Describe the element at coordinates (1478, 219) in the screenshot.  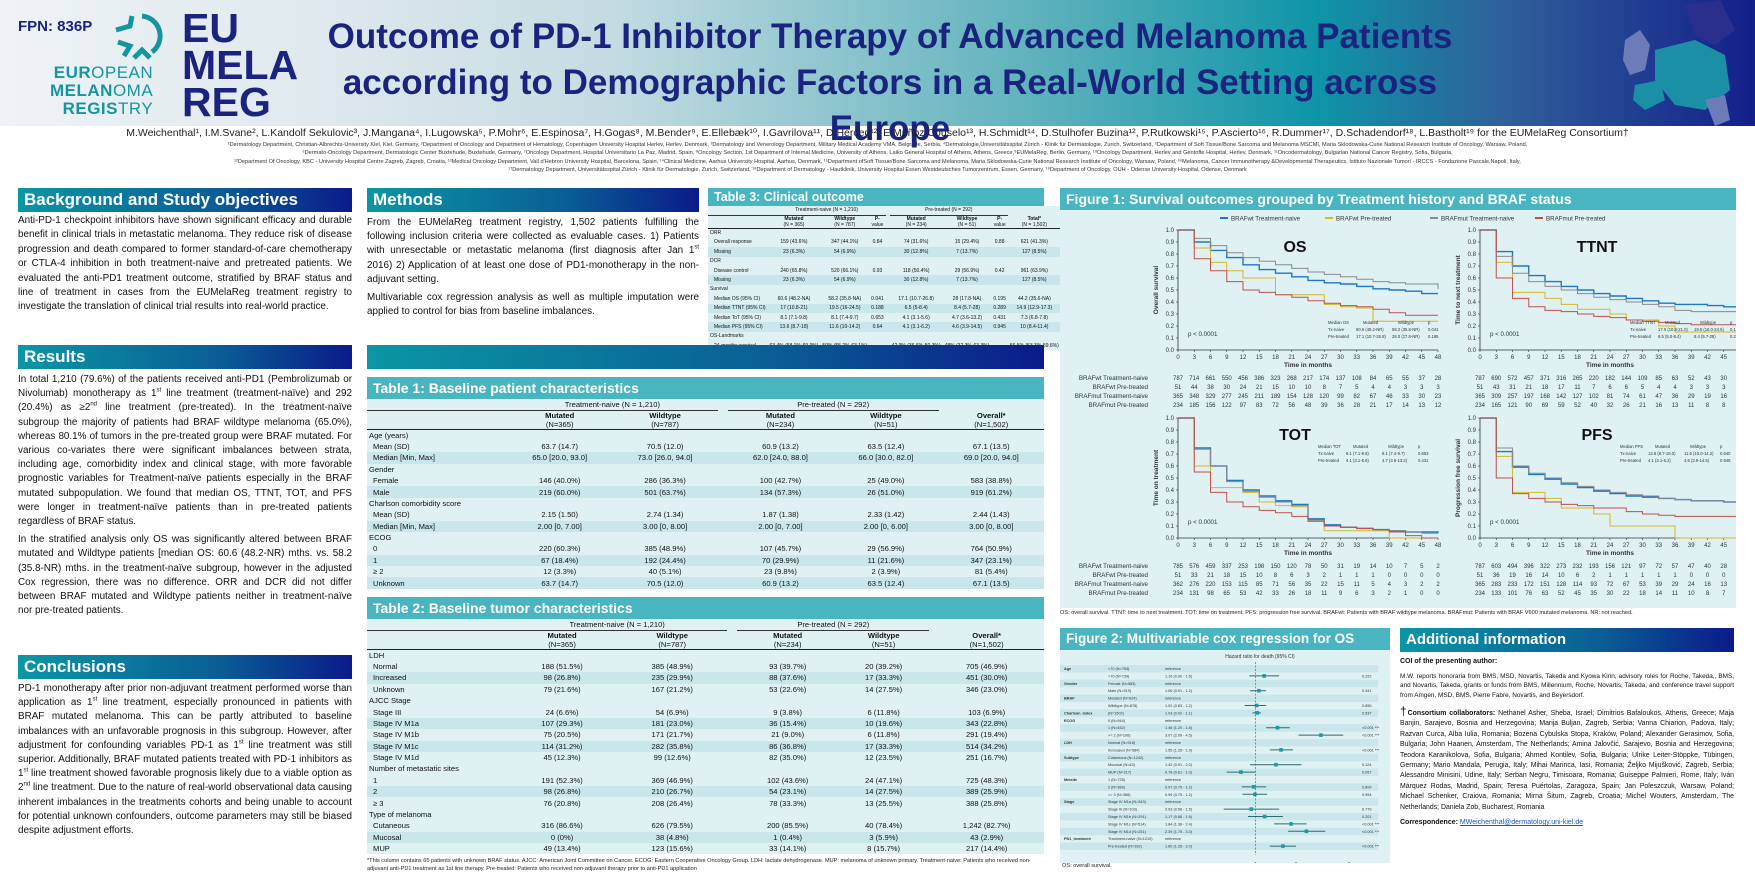
I see `legend-label: BRAFmut Treatment-naive` at that location.